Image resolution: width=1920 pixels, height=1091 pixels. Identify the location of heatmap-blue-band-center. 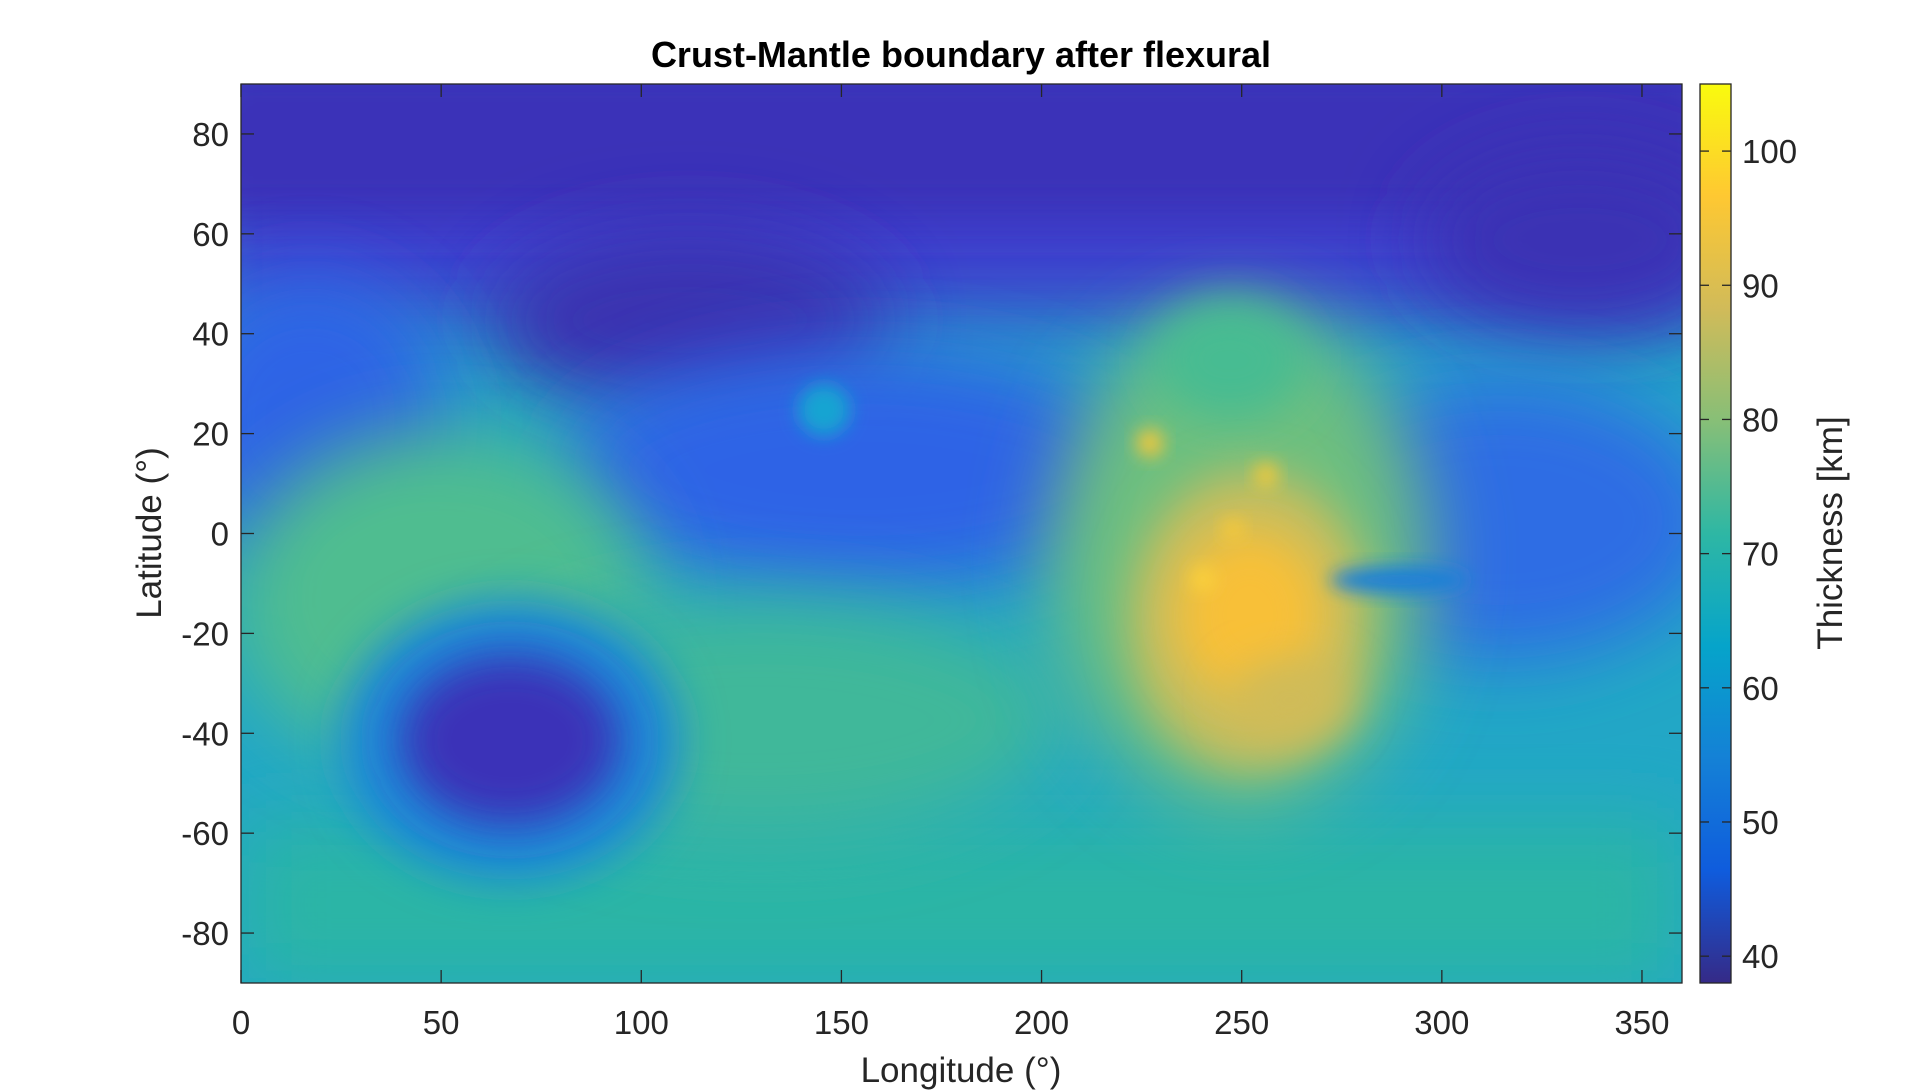
(860, 470).